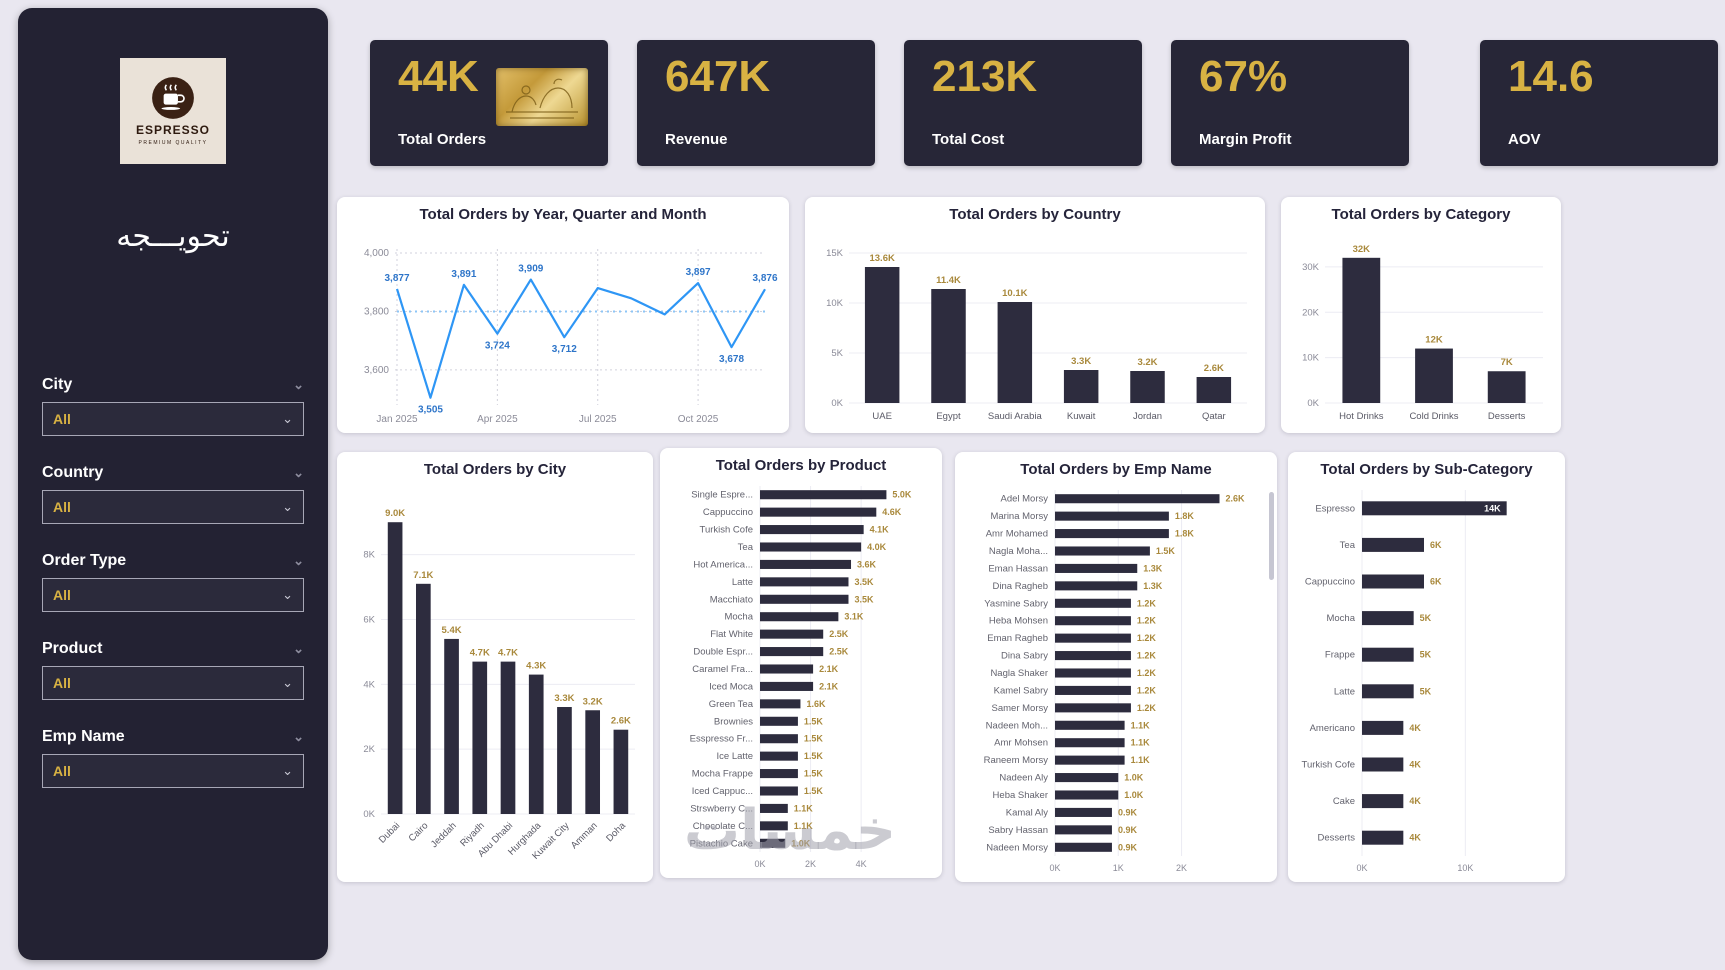 The image size is (1725, 970). I want to click on bar-Brownies, so click(779, 721).